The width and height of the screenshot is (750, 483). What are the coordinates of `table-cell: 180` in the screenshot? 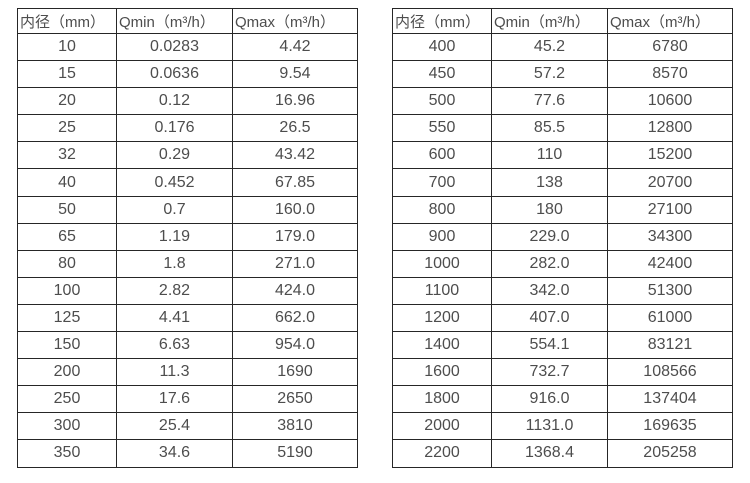 It's located at (549, 209).